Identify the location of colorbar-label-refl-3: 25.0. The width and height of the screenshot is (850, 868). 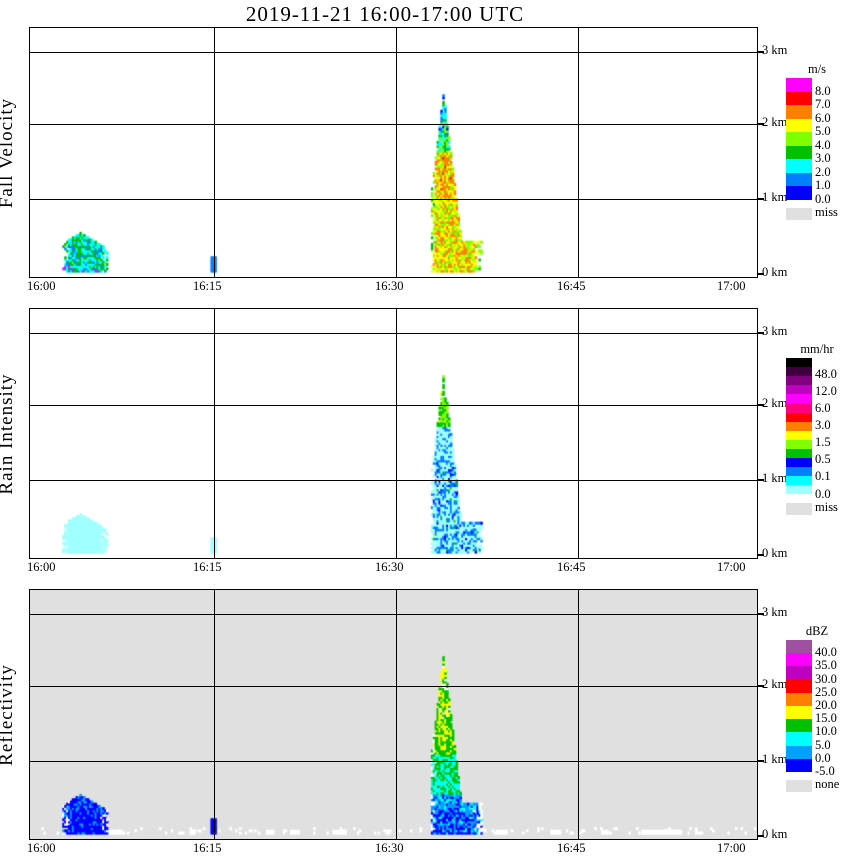
(826, 691).